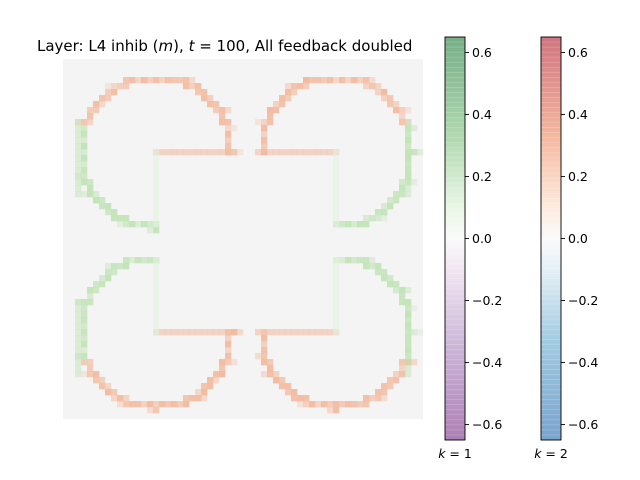 The image size is (640, 480). Describe the element at coordinates (583, 362) in the screenshot. I see `colorbar-tick-label: −0.4` at that location.